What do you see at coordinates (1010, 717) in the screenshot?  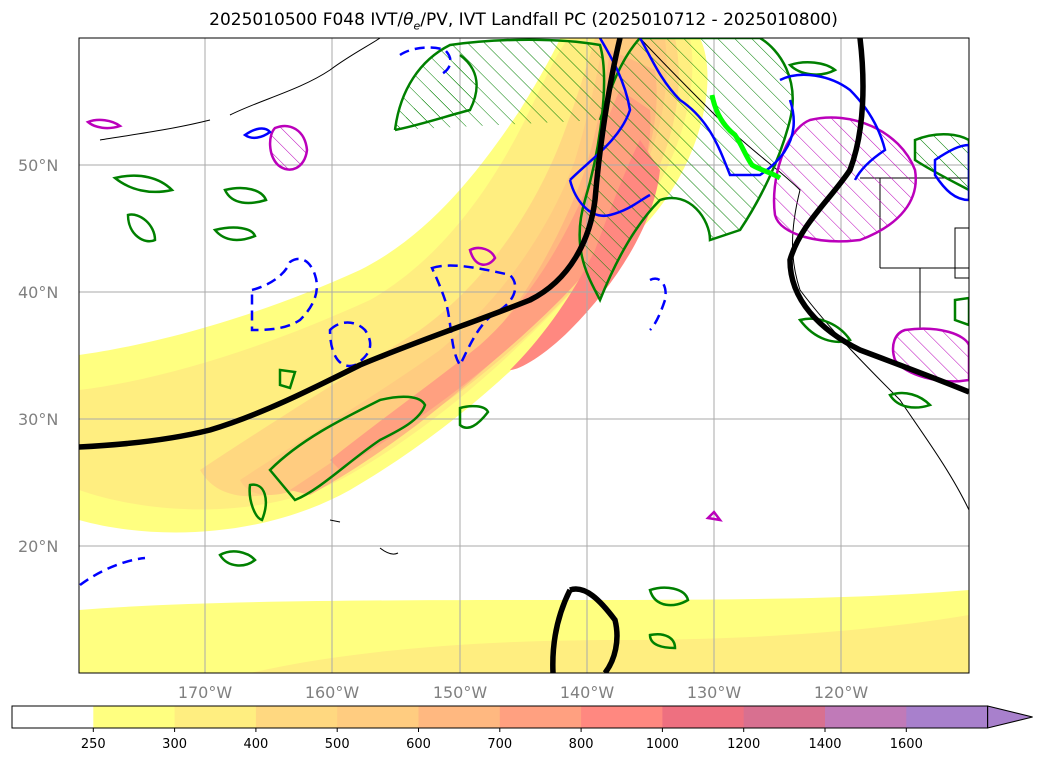 I see `colorbar-extend-arrow` at bounding box center [1010, 717].